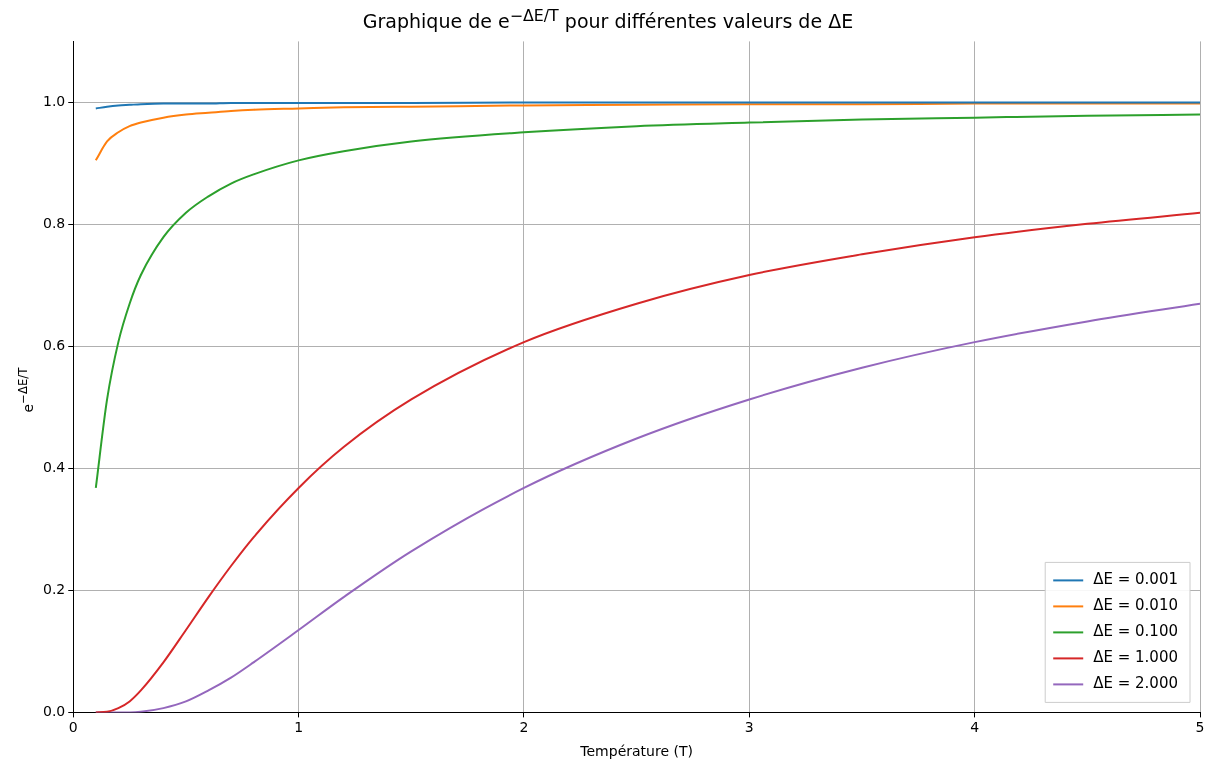 Image resolution: width=1216 pixels, height=769 pixels. I want to click on x-tick-label: 5, so click(1200, 727).